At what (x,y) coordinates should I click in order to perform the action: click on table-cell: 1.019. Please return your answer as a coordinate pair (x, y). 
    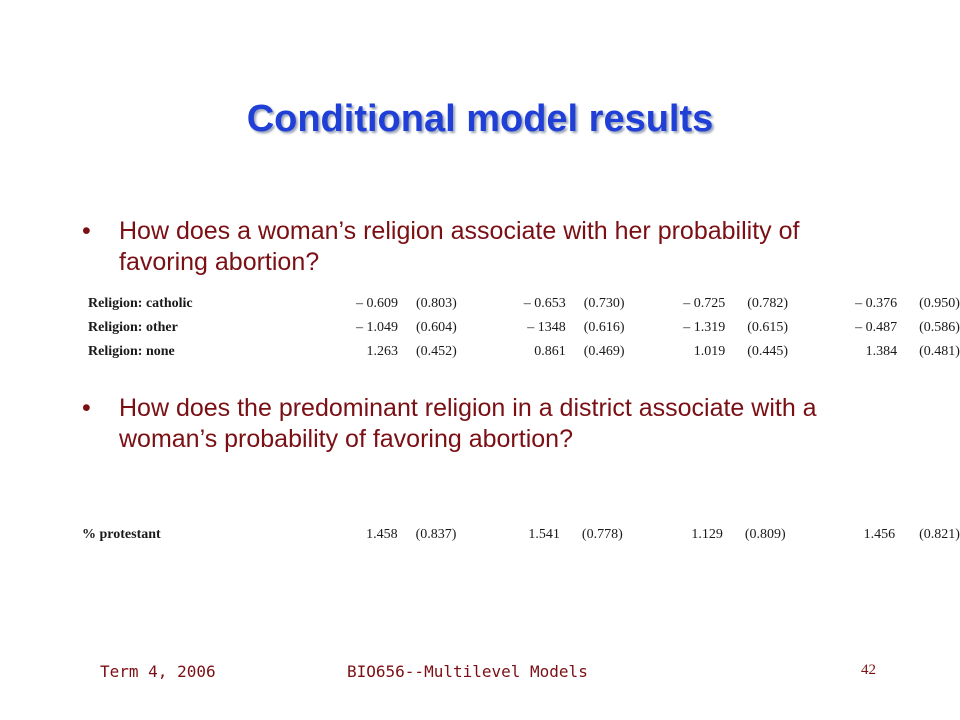
    Looking at the image, I should click on (709, 351).